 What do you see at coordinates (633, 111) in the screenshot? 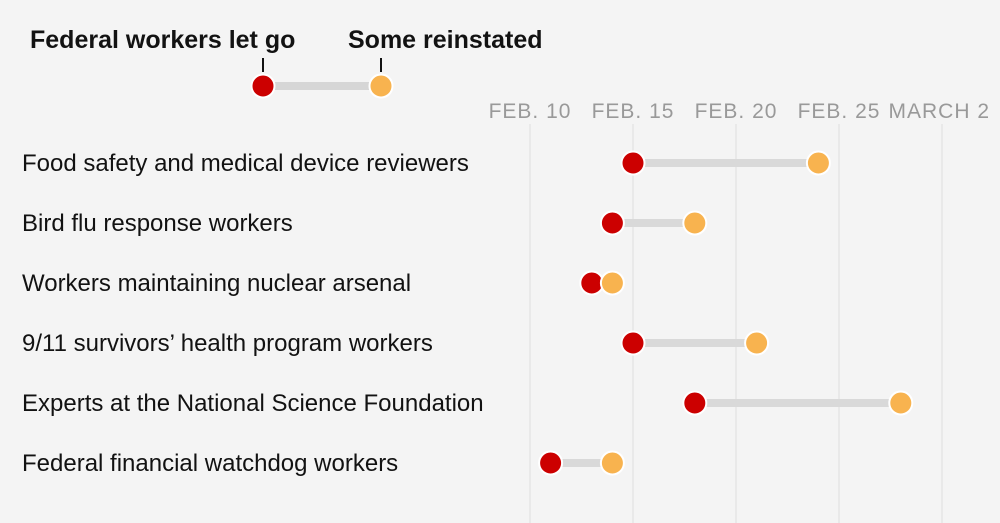
I see `x-tick-label: FEB. 15` at bounding box center [633, 111].